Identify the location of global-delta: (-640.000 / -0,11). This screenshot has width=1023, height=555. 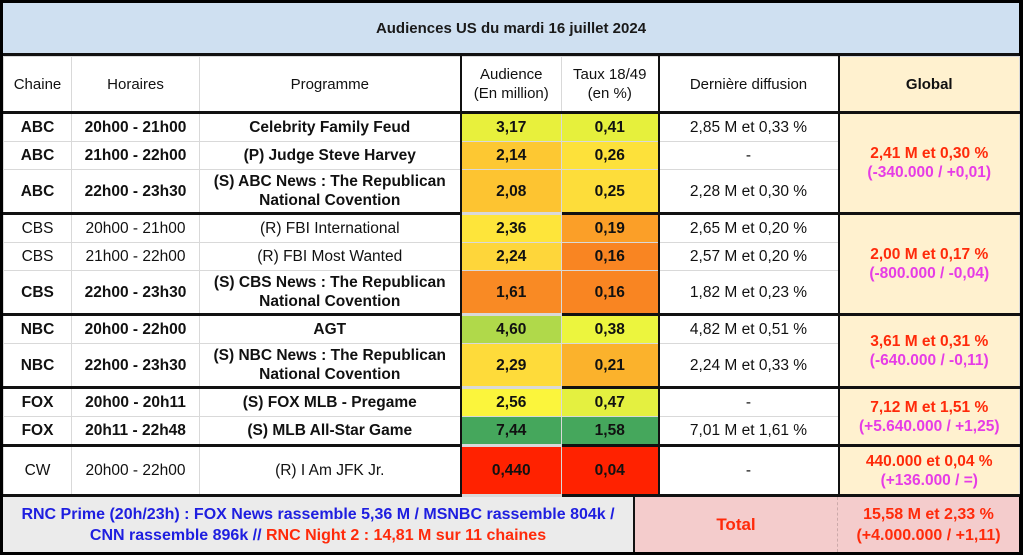
(929, 360).